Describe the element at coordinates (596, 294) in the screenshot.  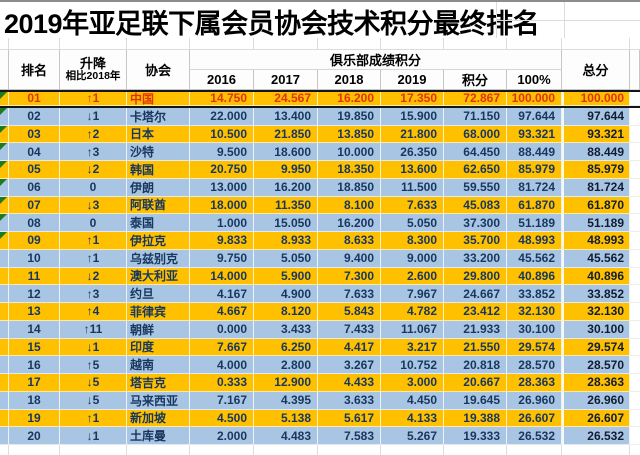
I see `total-cell: 33.852` at that location.